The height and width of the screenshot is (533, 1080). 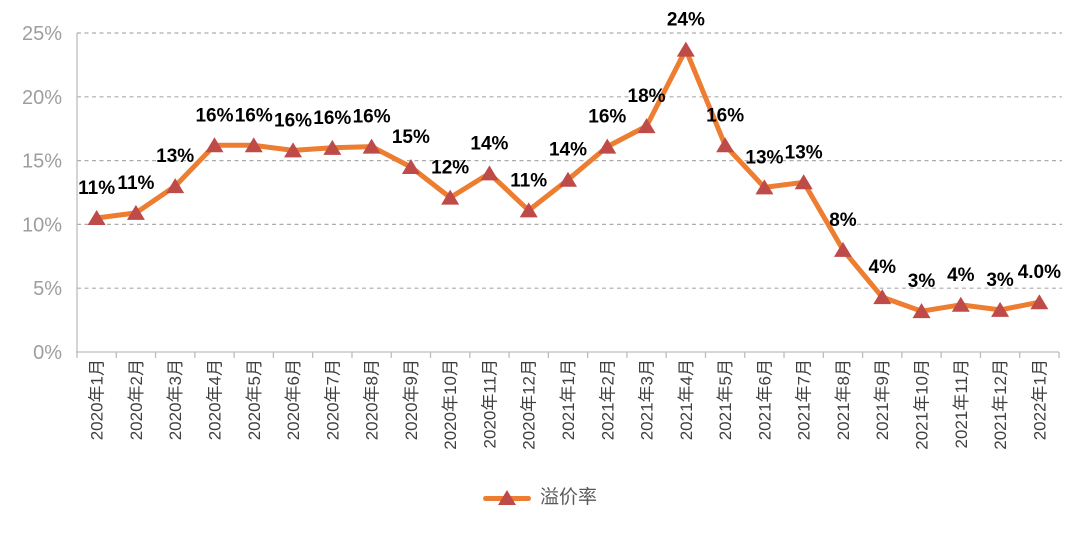 I want to click on x-tick-label: 2022年1月, so click(x=1039, y=399).